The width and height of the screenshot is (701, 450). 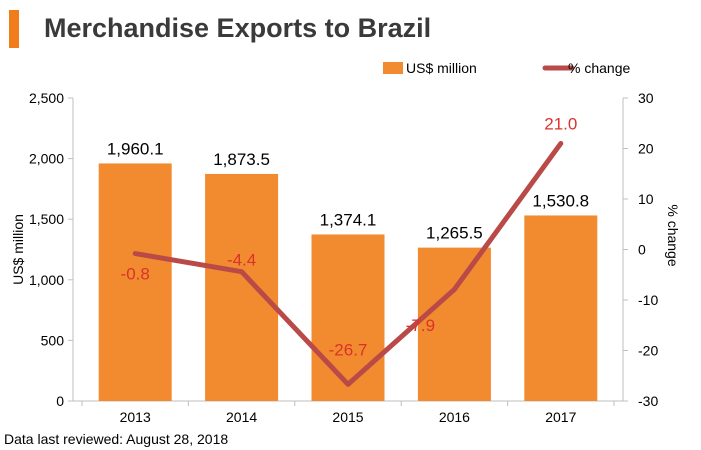 What do you see at coordinates (441, 68) in the screenshot?
I see `legend-label-bar: US$ million` at bounding box center [441, 68].